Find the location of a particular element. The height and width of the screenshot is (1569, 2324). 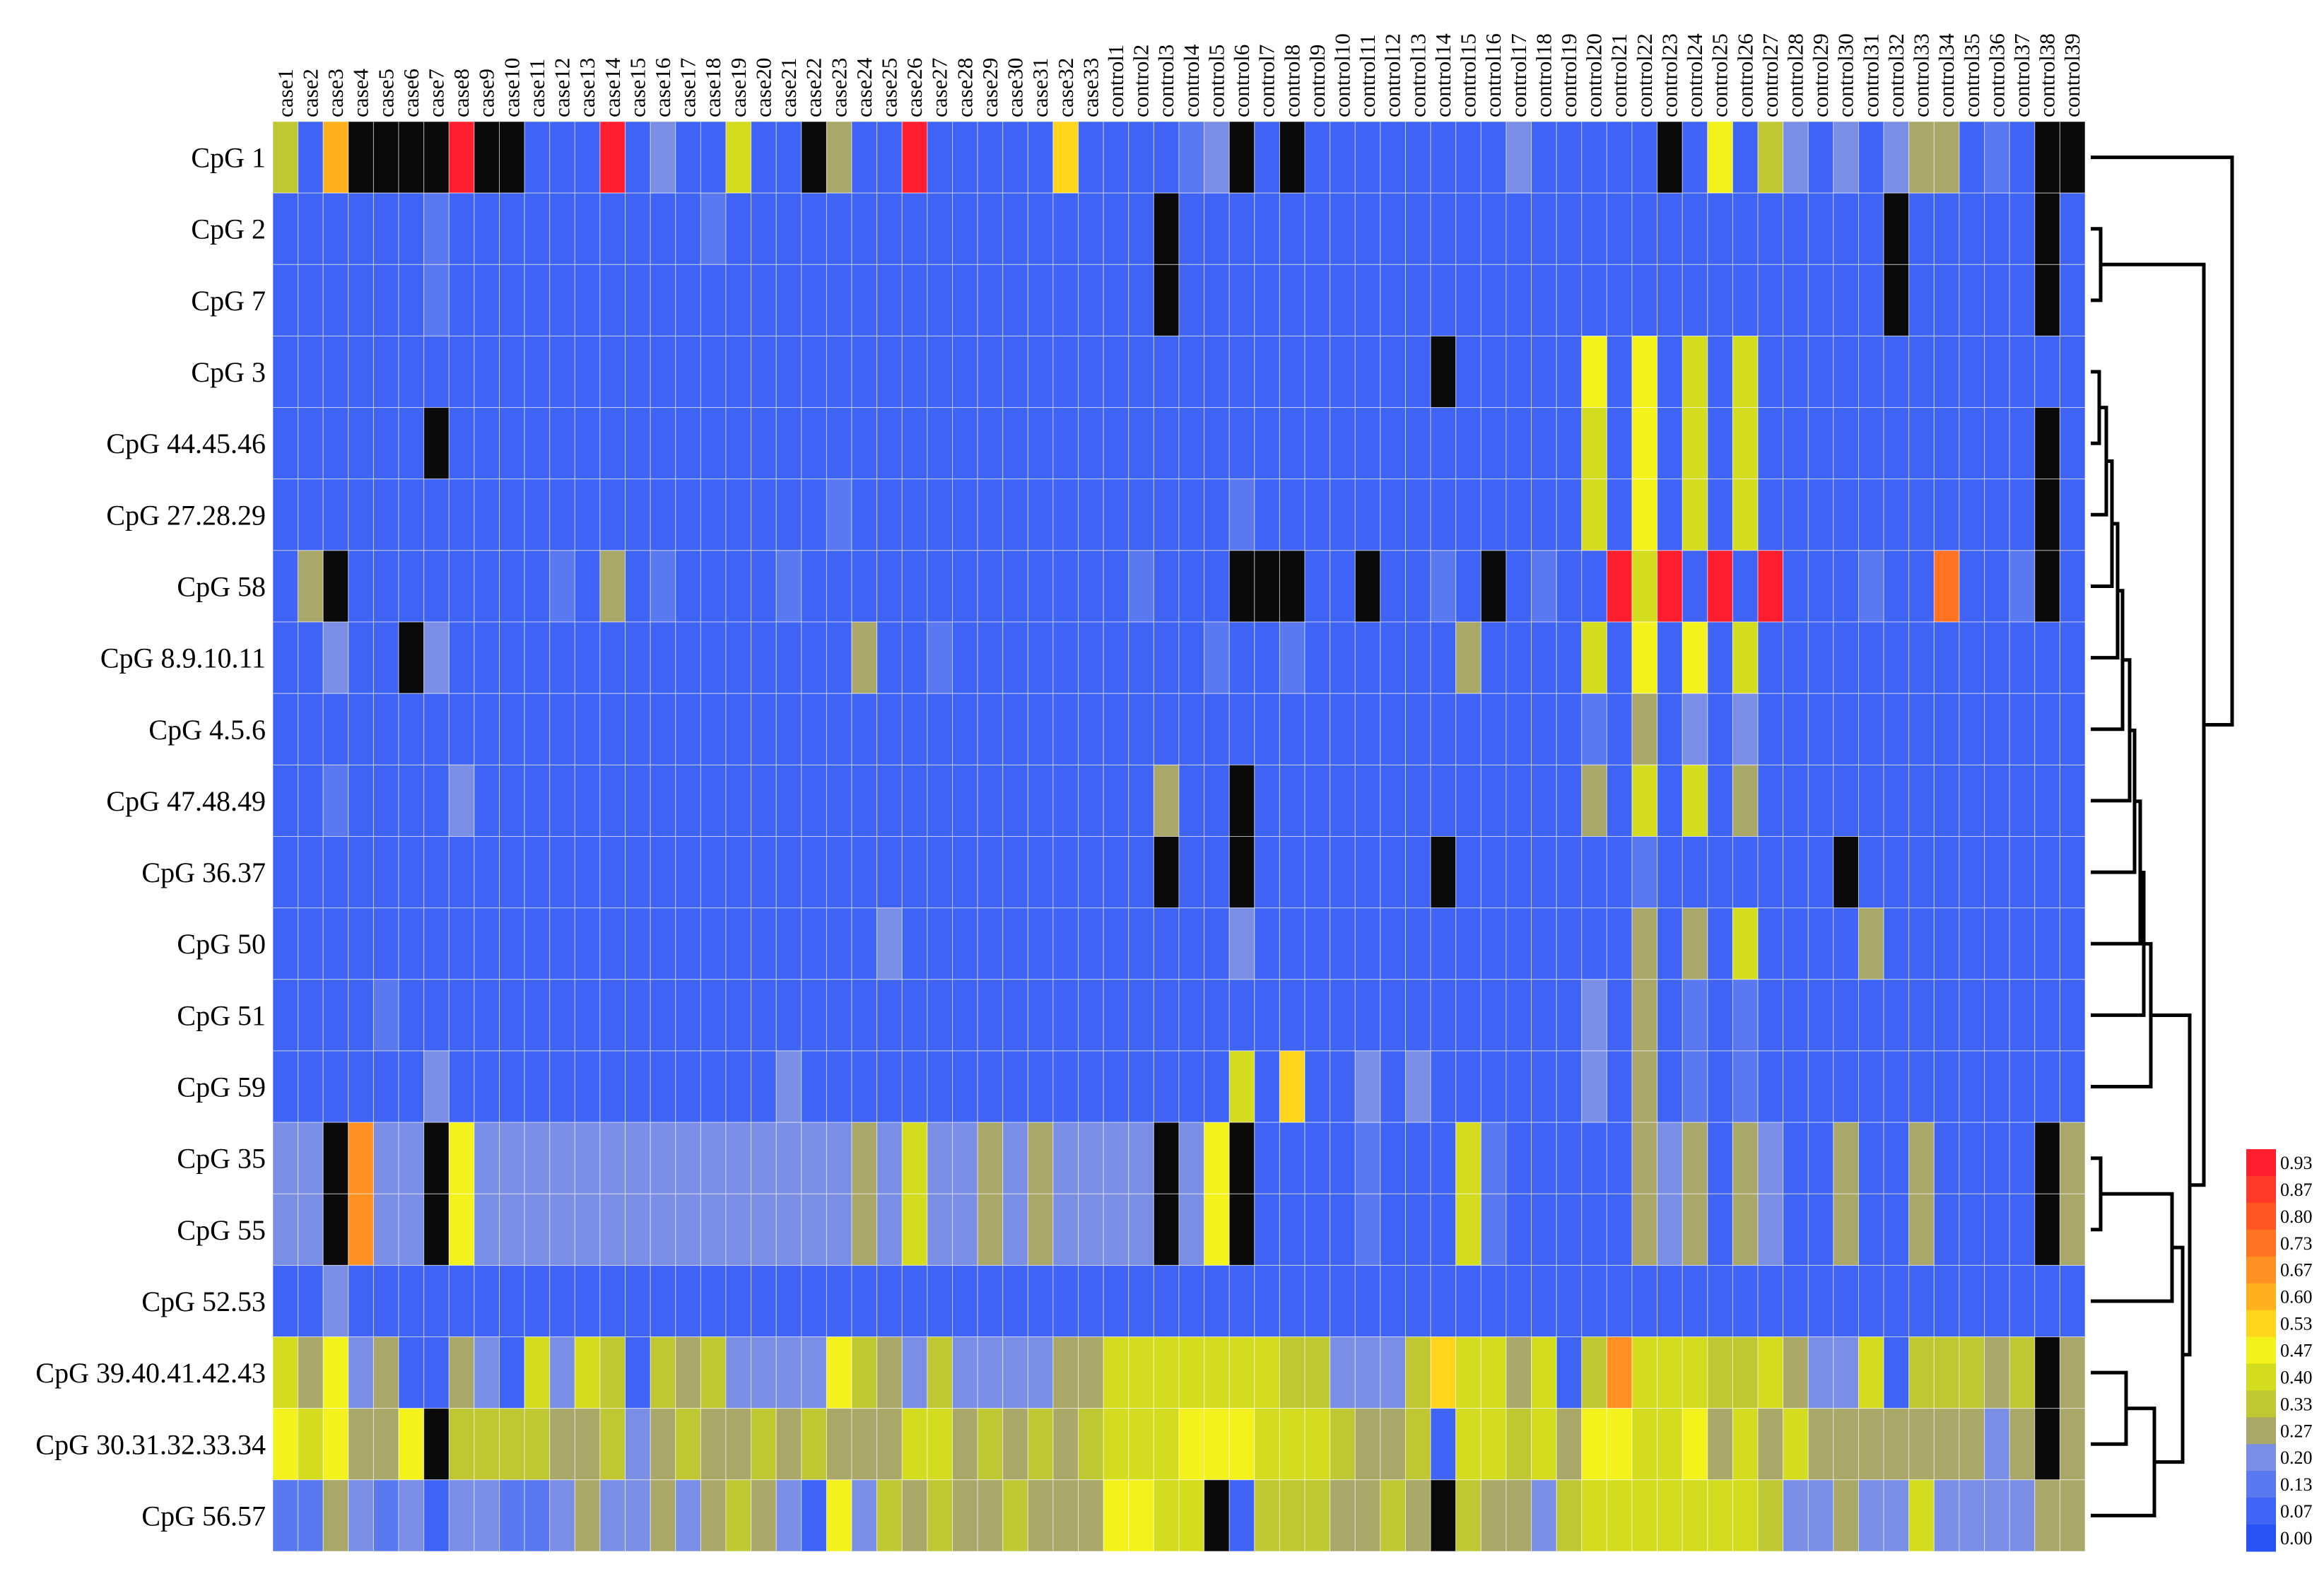

dendrogram-branch is located at coordinates (2162, 441).